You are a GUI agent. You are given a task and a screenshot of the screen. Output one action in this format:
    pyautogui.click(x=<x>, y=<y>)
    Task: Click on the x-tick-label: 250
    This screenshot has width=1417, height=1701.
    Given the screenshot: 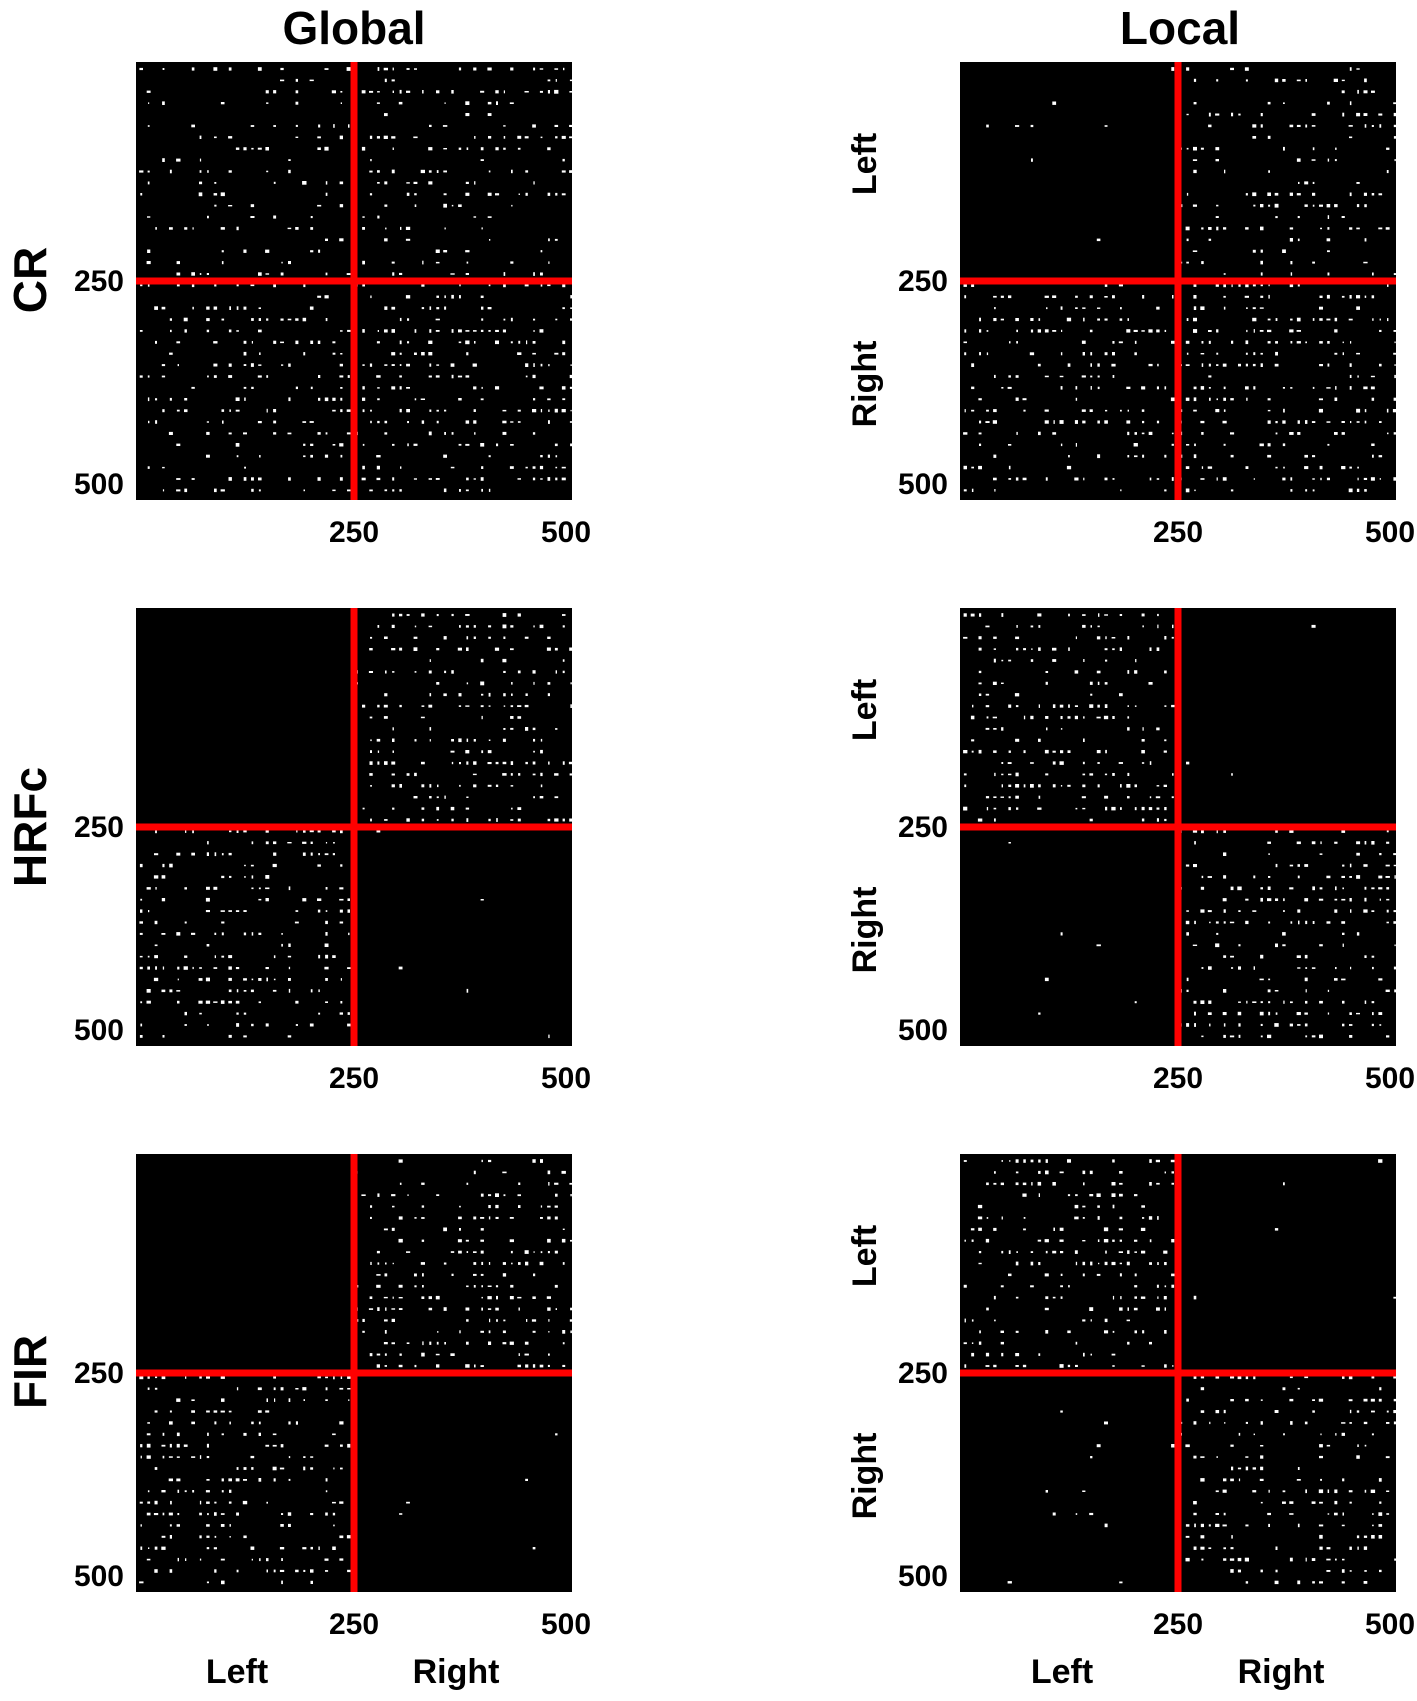 What is the action you would take?
    pyautogui.click(x=1178, y=532)
    